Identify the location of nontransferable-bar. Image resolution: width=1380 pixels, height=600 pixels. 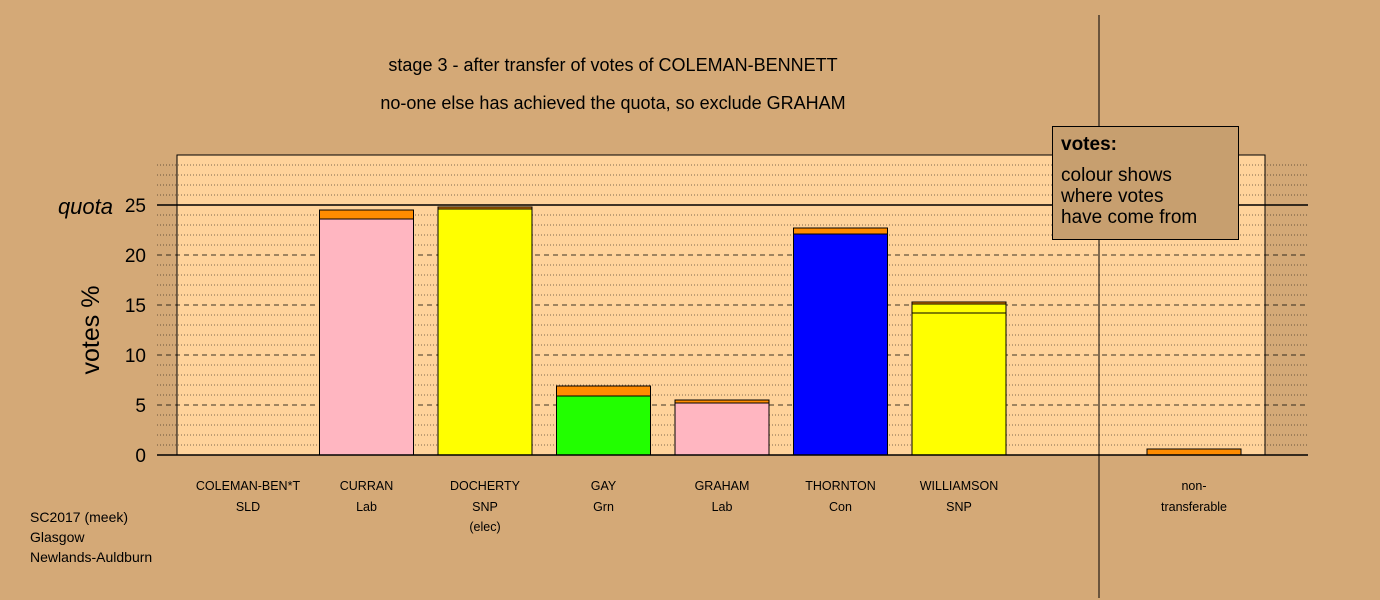
(1194, 452).